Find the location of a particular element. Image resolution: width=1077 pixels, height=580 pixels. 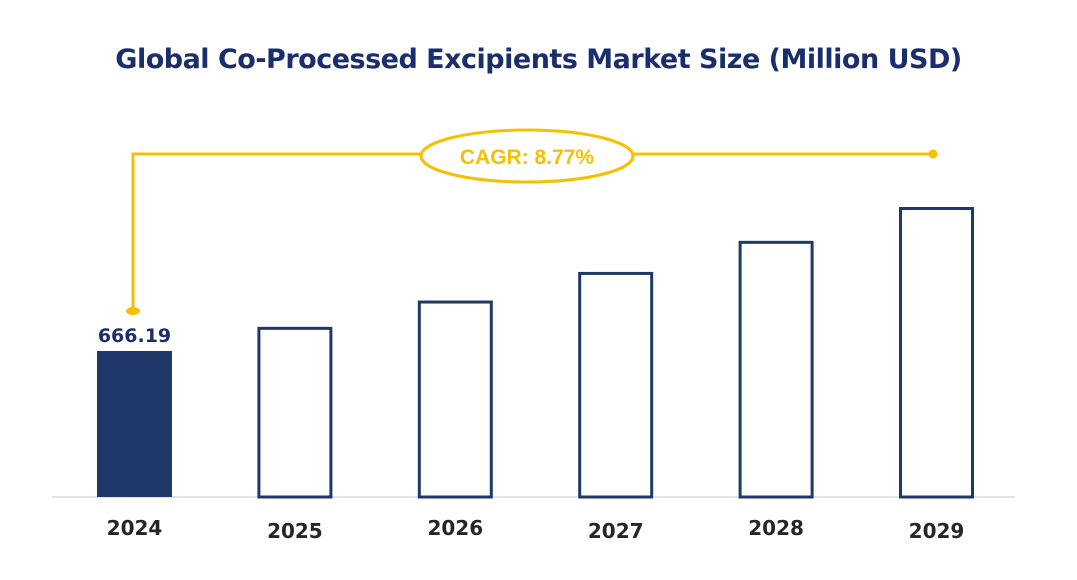

cagr-label: CAGR: 8.77% is located at coordinates (527, 157).